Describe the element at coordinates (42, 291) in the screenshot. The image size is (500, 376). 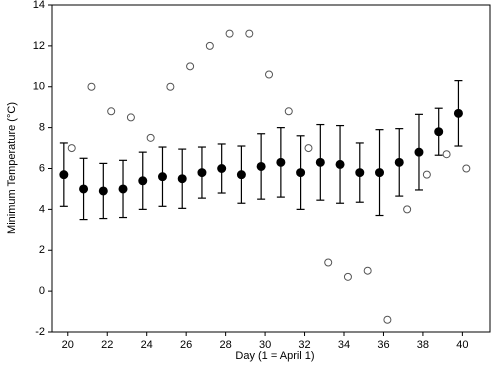
I see `y-tick-label: 0` at that location.